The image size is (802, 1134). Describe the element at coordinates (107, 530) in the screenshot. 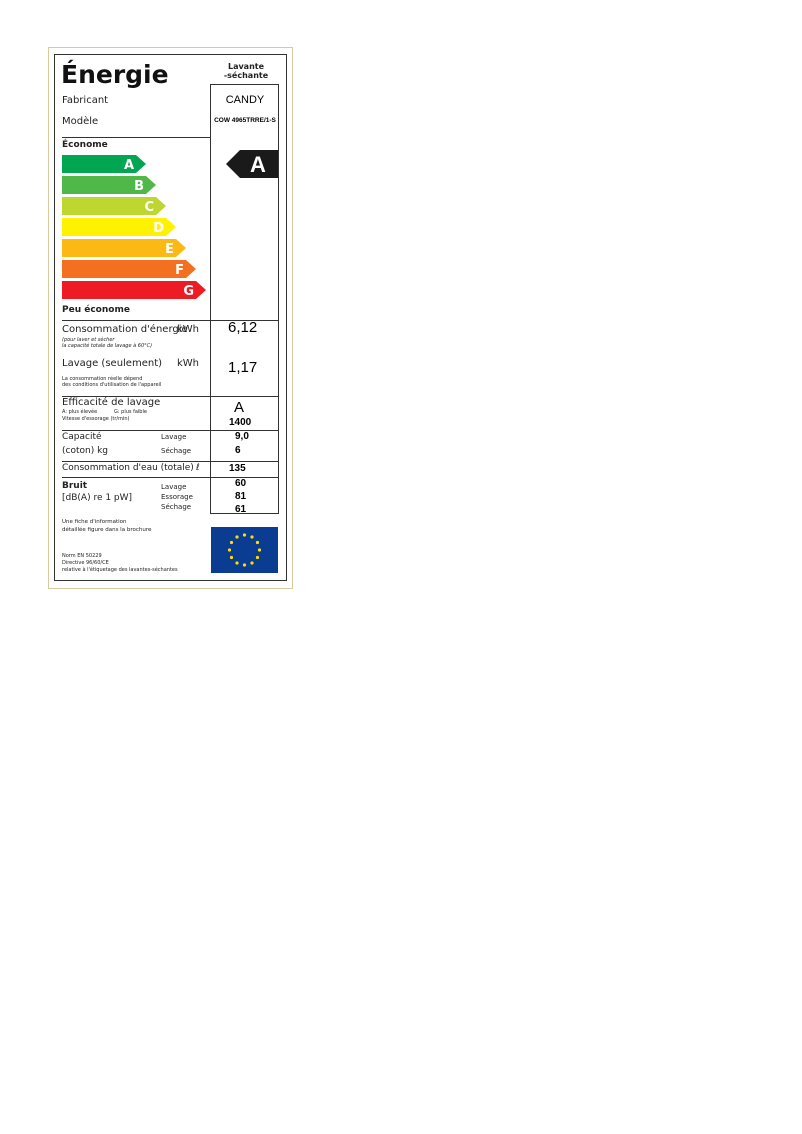

I see `footer-note: détaillée figure dans la brochure` at that location.